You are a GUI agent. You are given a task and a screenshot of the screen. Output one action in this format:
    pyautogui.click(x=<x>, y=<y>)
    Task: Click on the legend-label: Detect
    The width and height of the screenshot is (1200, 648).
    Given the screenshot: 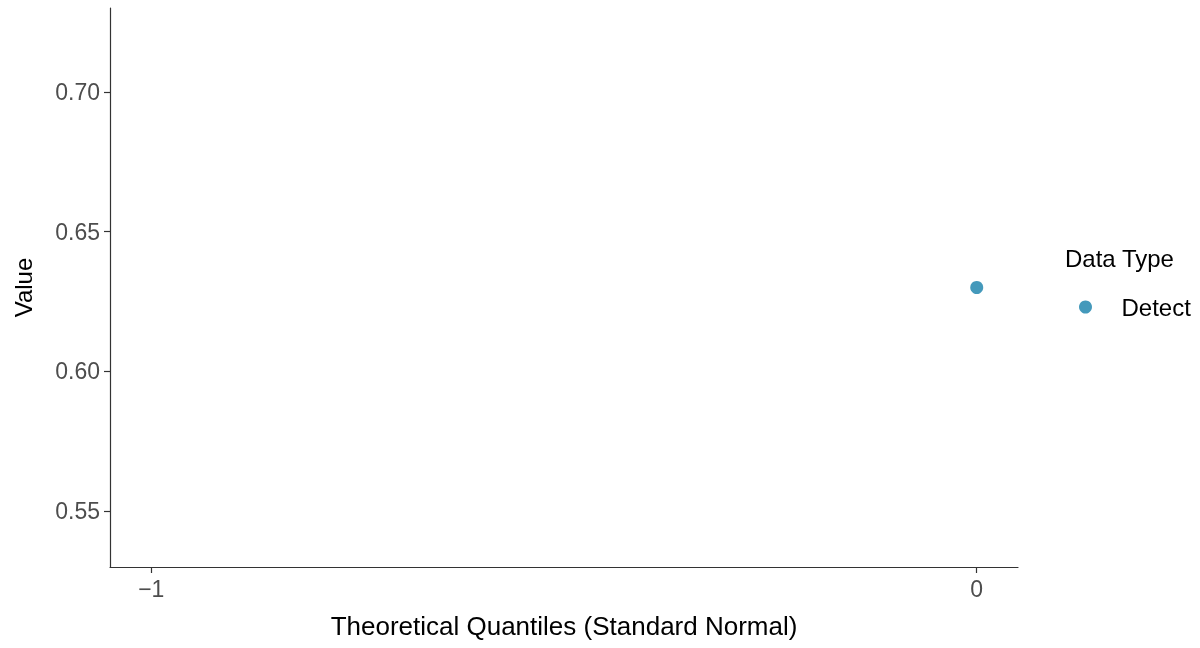 What is the action you would take?
    pyautogui.click(x=1156, y=307)
    